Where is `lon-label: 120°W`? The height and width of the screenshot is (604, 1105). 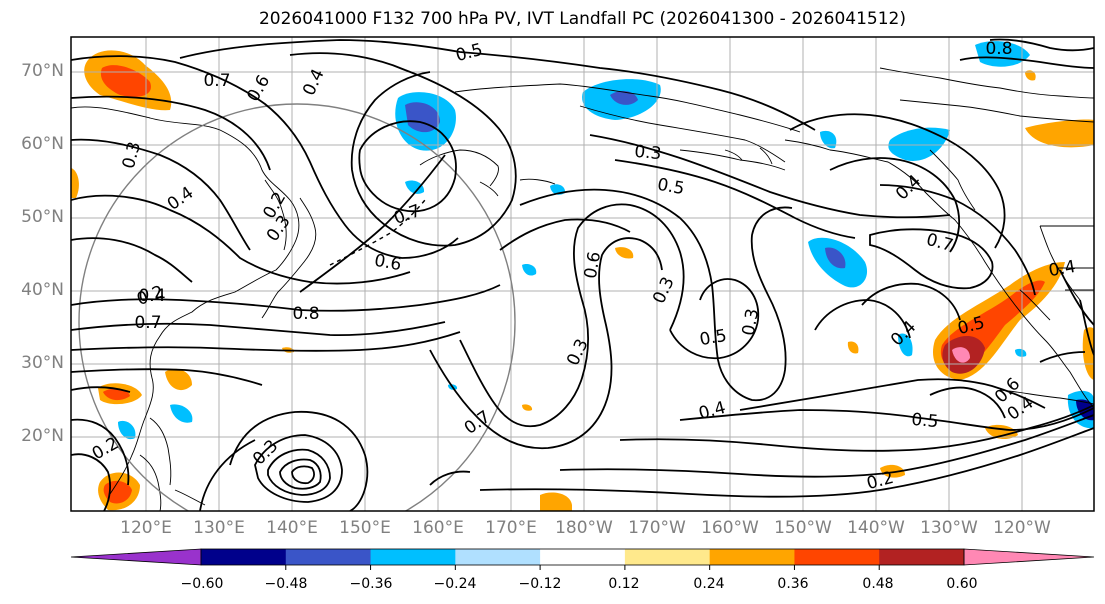
lon-label: 120°W is located at coordinates (1022, 528).